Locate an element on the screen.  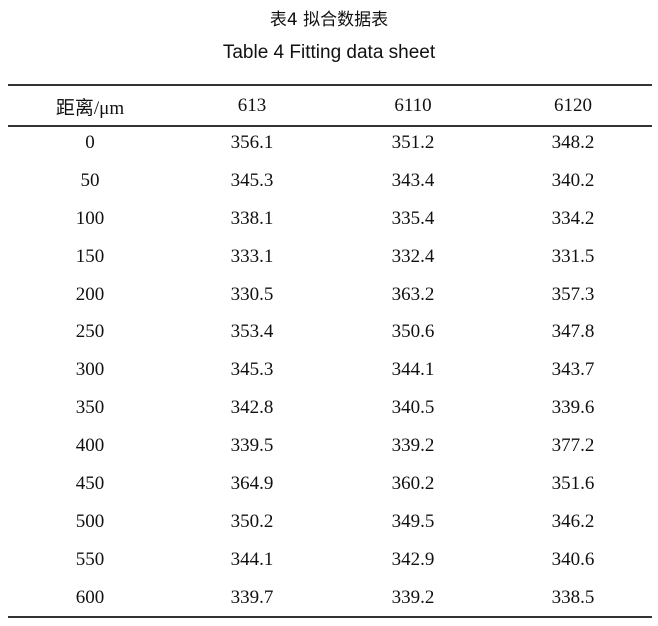
cell-613: 339.5 is located at coordinates (252, 446).